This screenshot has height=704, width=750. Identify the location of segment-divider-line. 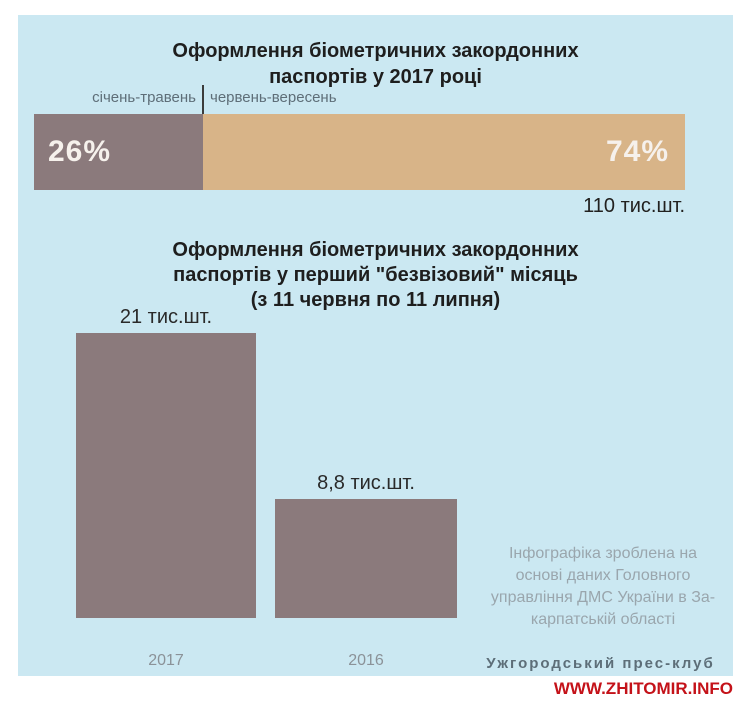
(203, 108).